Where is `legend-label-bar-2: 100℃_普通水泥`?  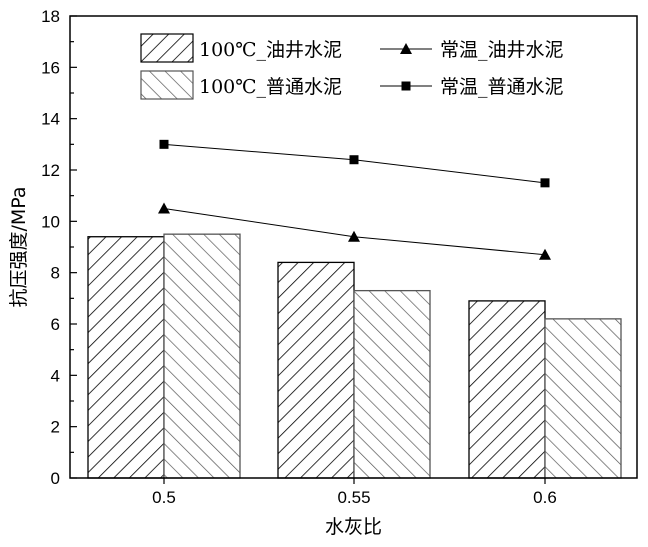
legend-label-bar-2: 100℃_普通水泥 is located at coordinates (270, 87).